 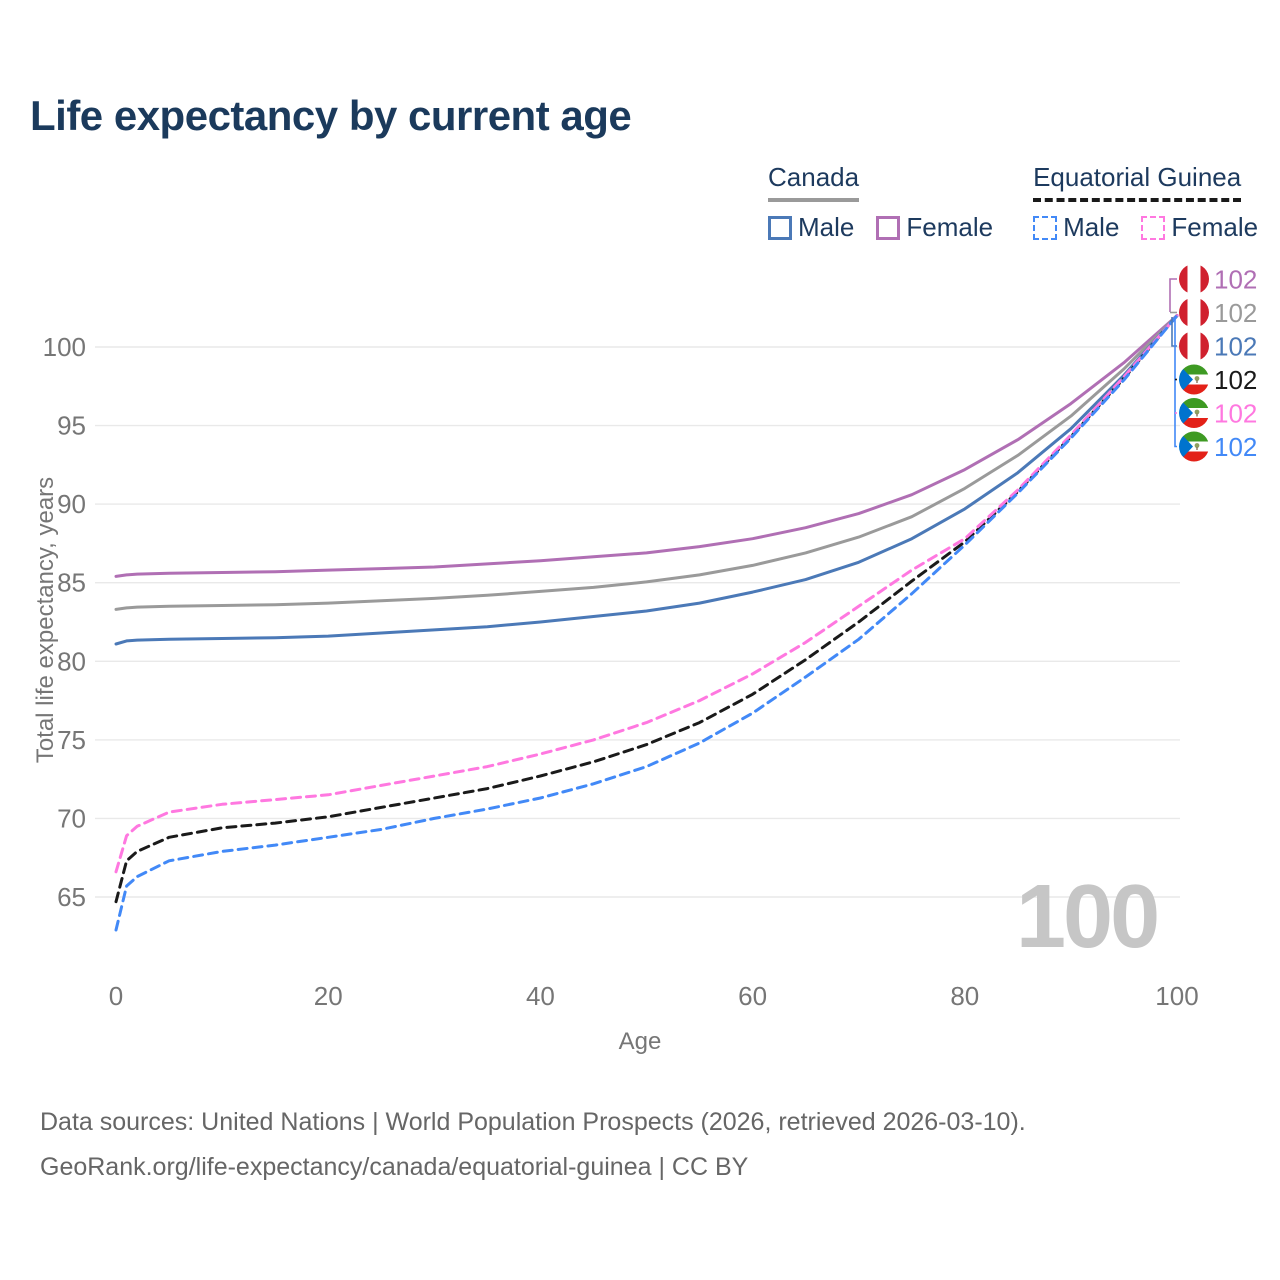 I want to click on end-label-canada-female: 102, so click(x=1235, y=280).